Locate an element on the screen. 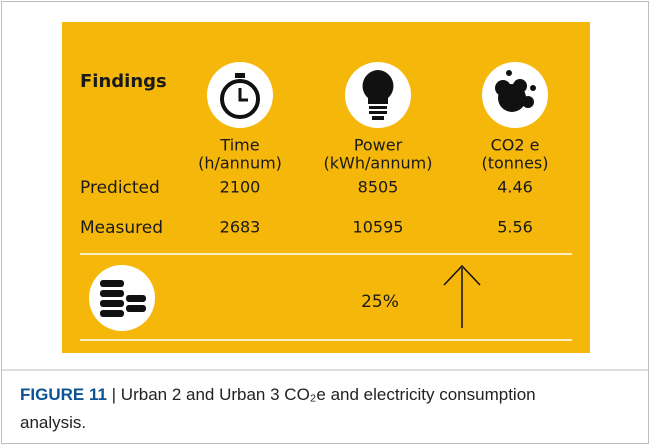 The height and width of the screenshot is (446, 651). panel-title: Findings is located at coordinates (123, 81).